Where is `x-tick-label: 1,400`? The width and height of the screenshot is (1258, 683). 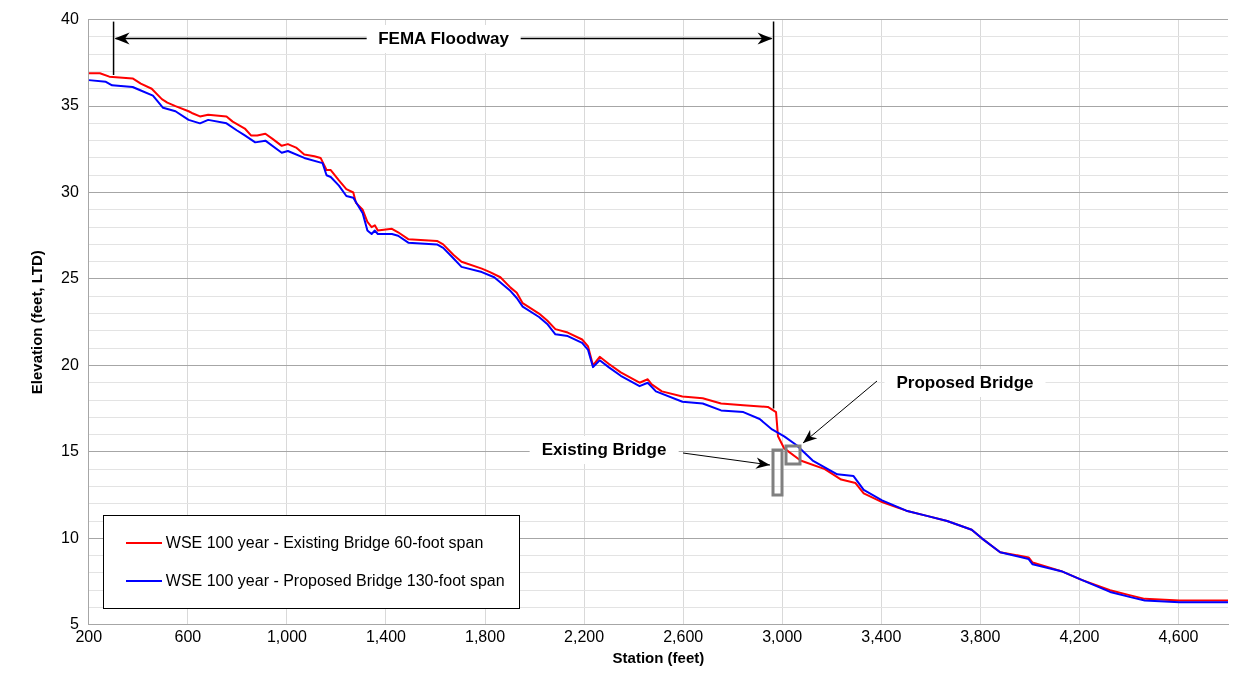 x-tick-label: 1,400 is located at coordinates (386, 636).